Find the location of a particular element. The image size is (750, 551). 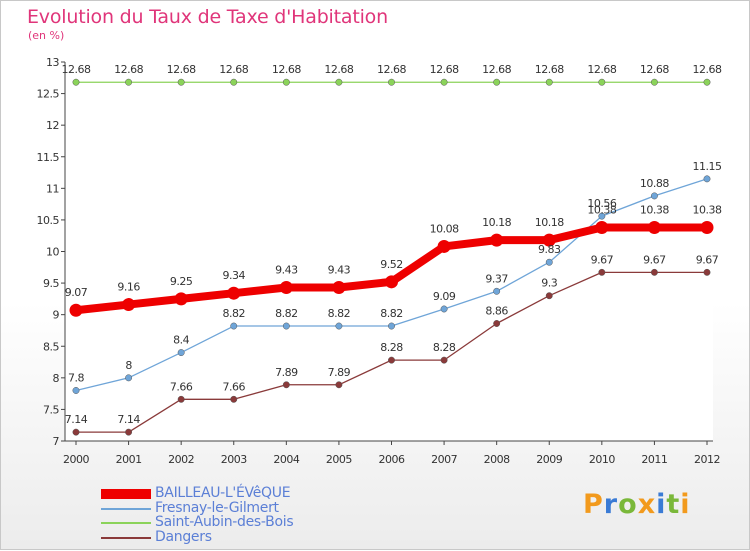

x-tick-label: 2003 is located at coordinates (234, 459).